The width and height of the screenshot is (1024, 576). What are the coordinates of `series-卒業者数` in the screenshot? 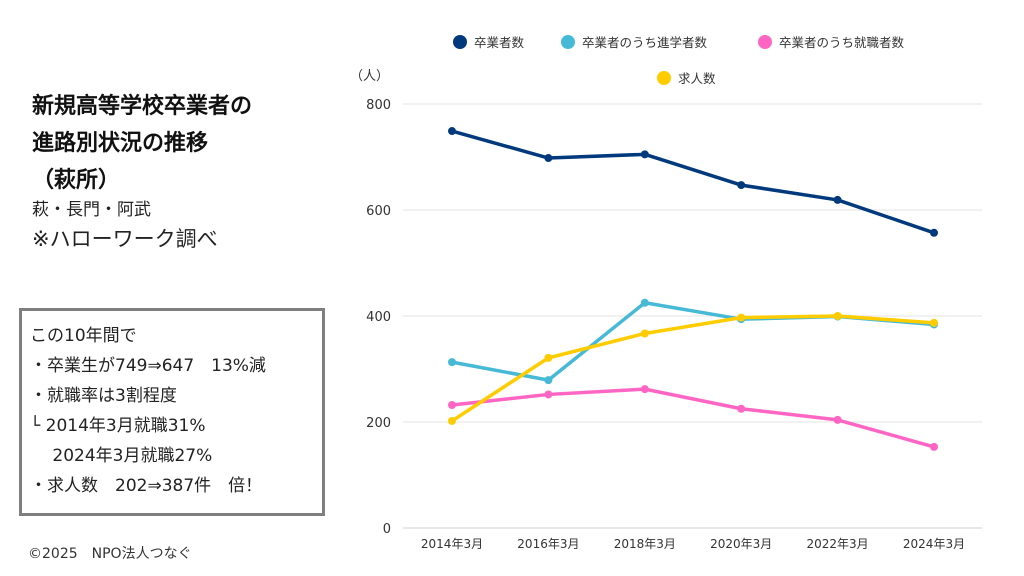 It's located at (693, 182).